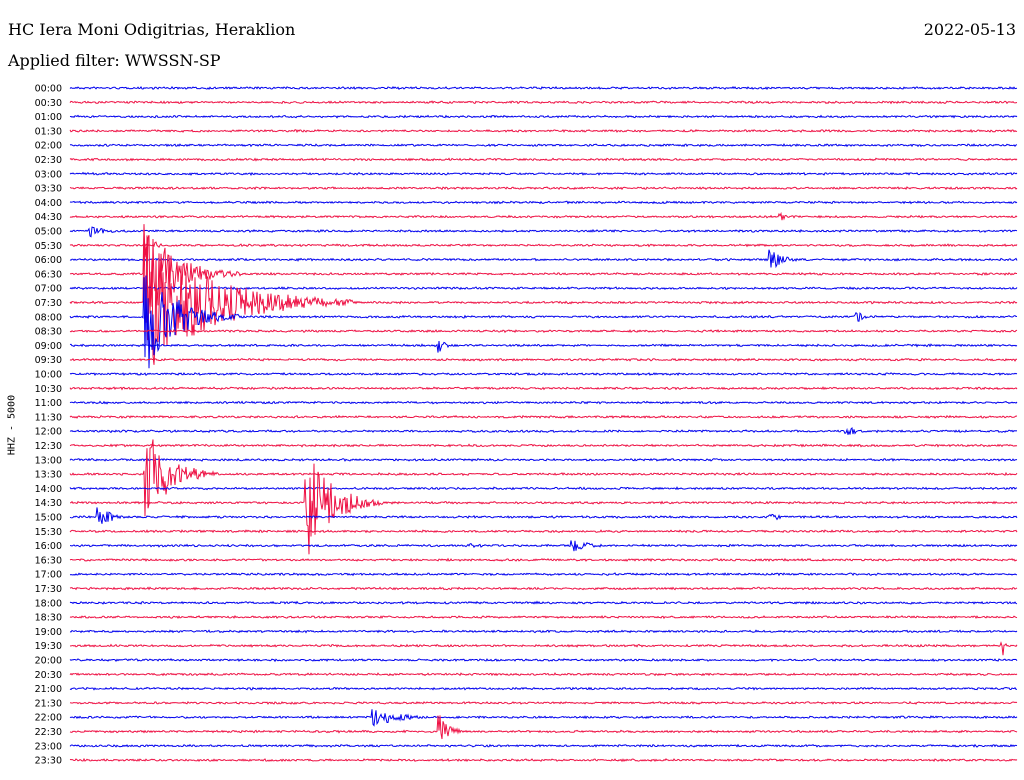 This screenshot has height=780, width=1024. Describe the element at coordinates (48, 403) in the screenshot. I see `row-time-label: 11:00` at that location.